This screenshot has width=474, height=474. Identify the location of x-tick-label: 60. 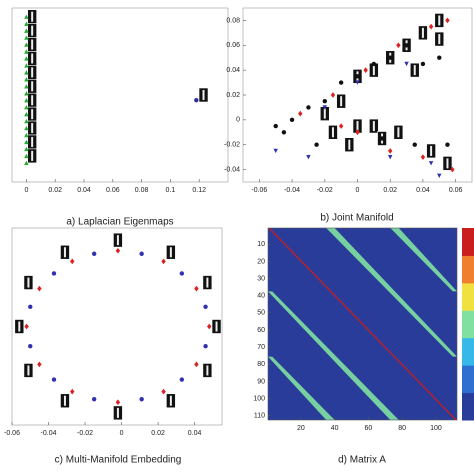
(369, 428).